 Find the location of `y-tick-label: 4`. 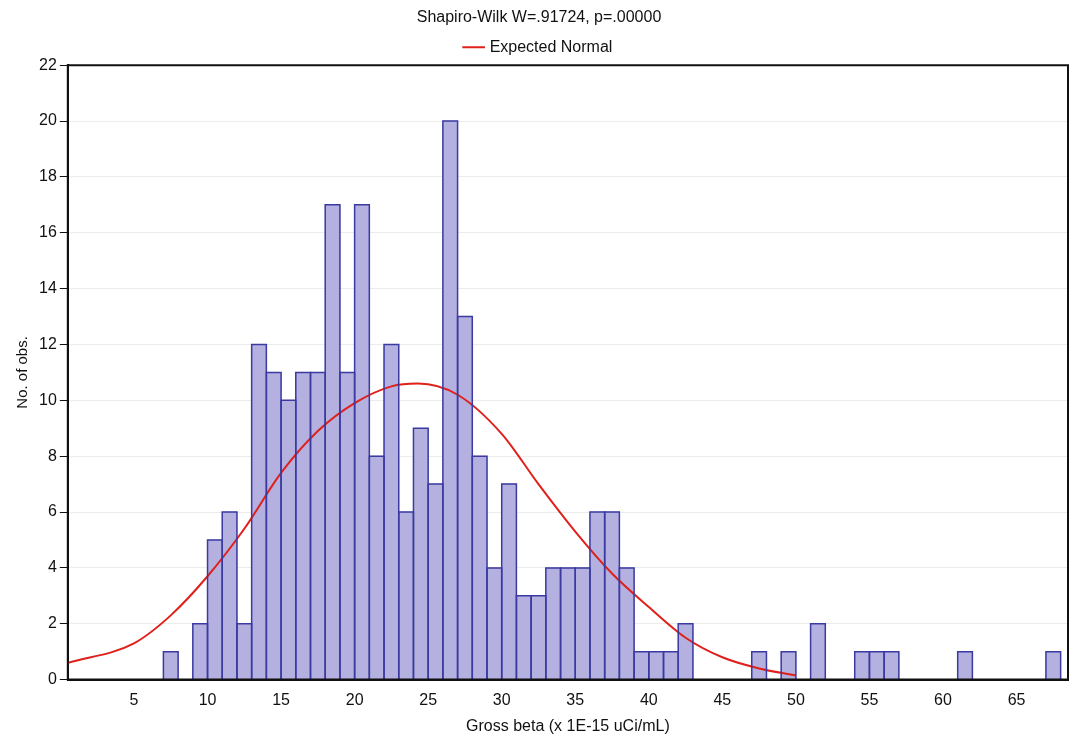

y-tick-label: 4 is located at coordinates (52, 567).